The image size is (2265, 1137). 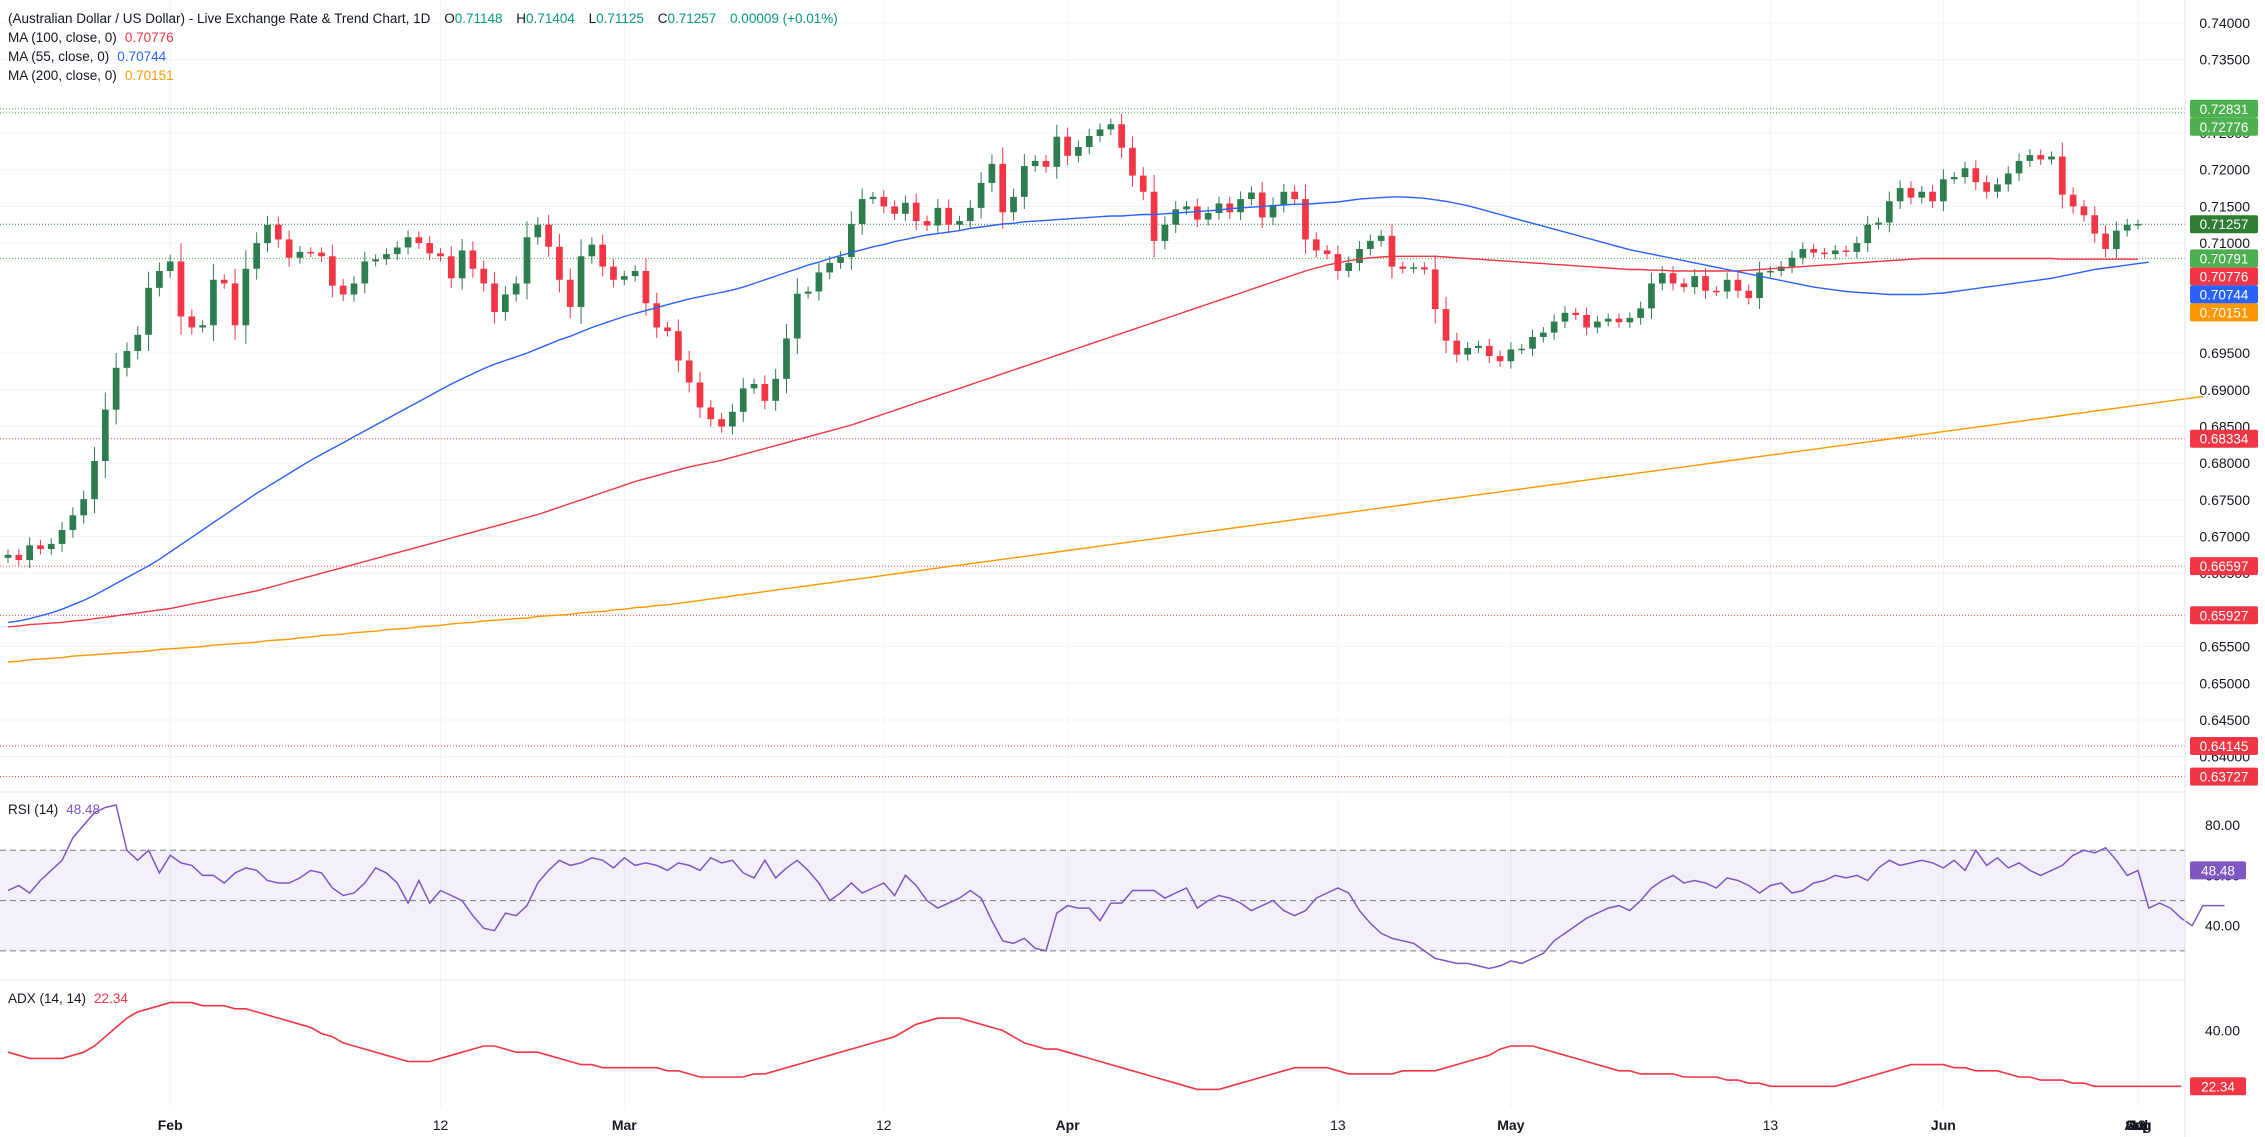 I want to click on rsi-tick-label: 40.00, so click(x=2222, y=926).